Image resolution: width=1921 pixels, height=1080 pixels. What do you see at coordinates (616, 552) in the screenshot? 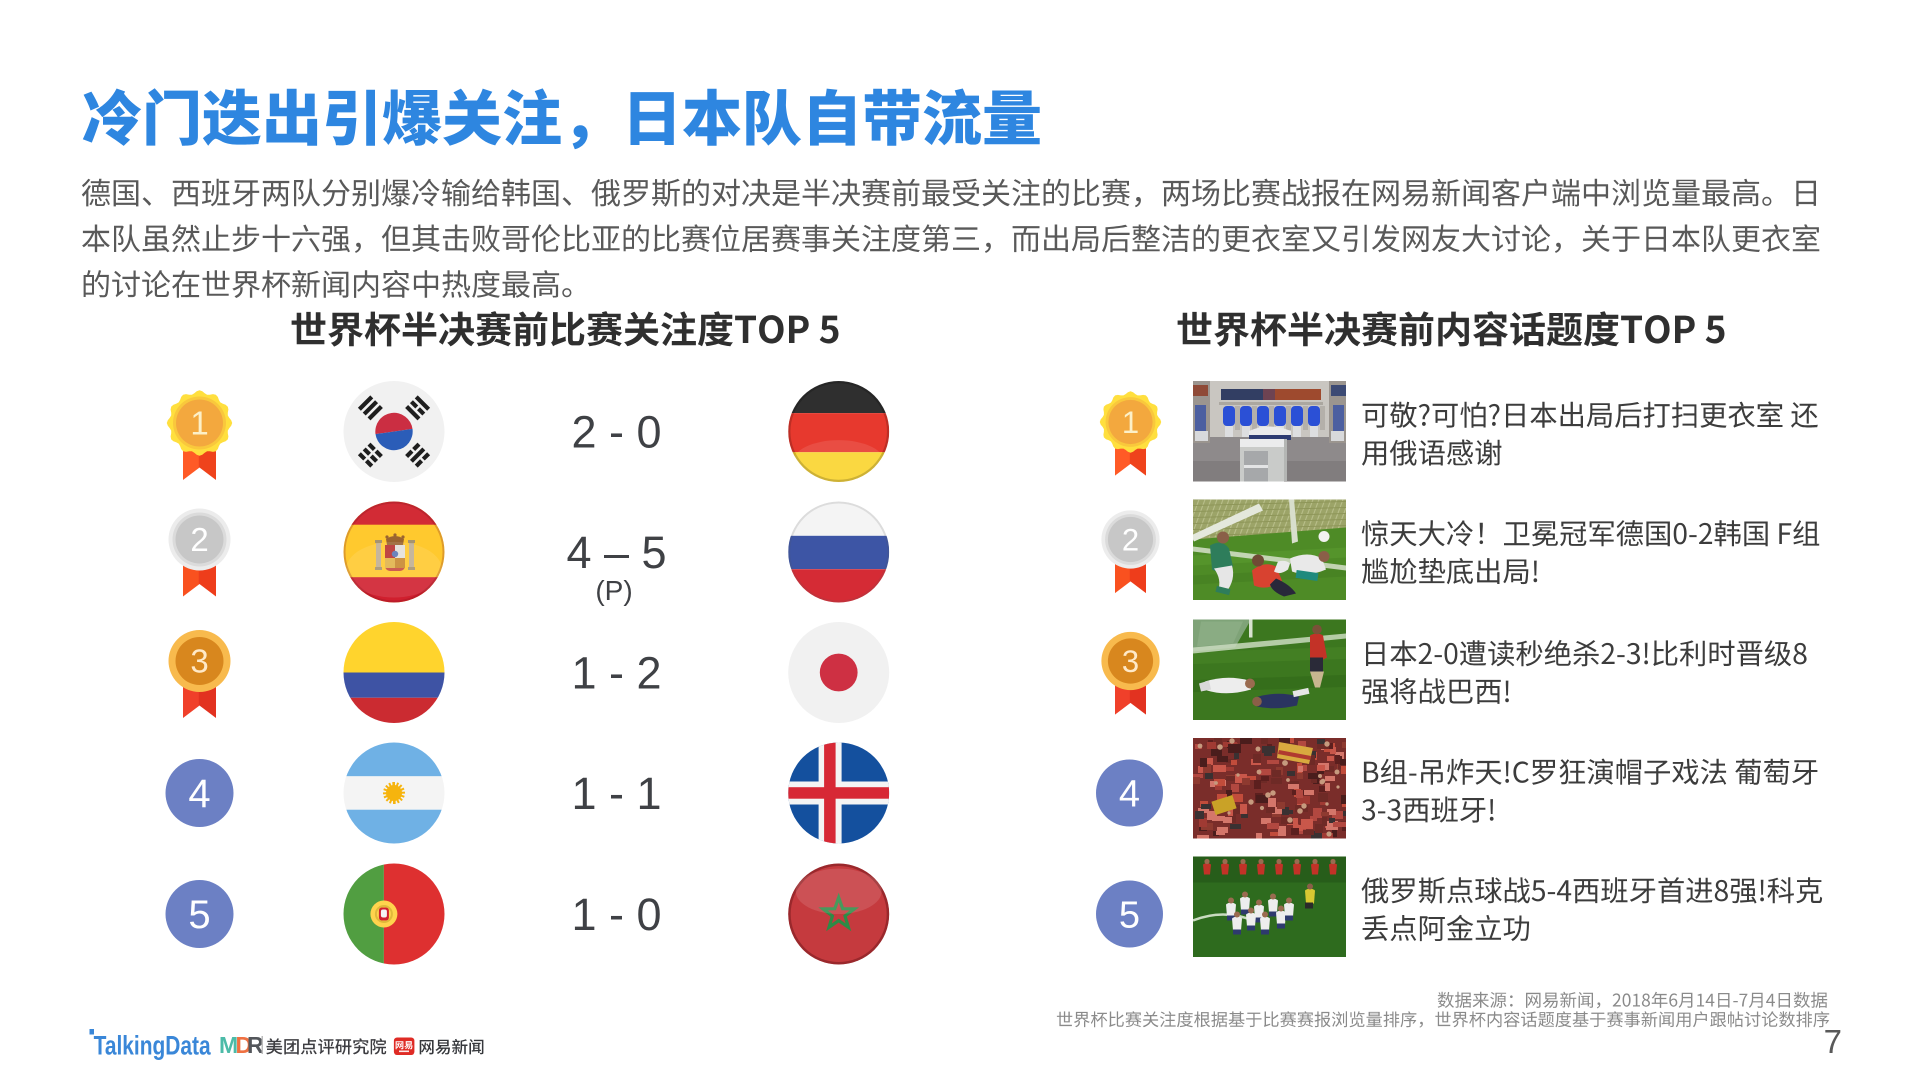
I see `svg-text: 4 – 5` at bounding box center [616, 552].